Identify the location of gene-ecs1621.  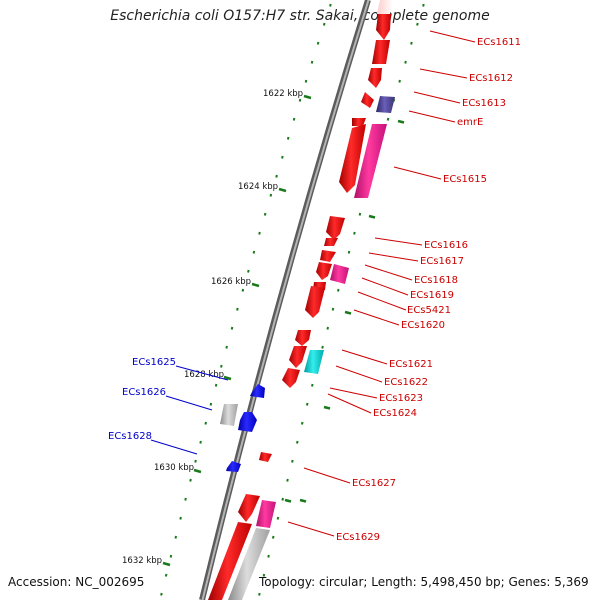
(298, 357).